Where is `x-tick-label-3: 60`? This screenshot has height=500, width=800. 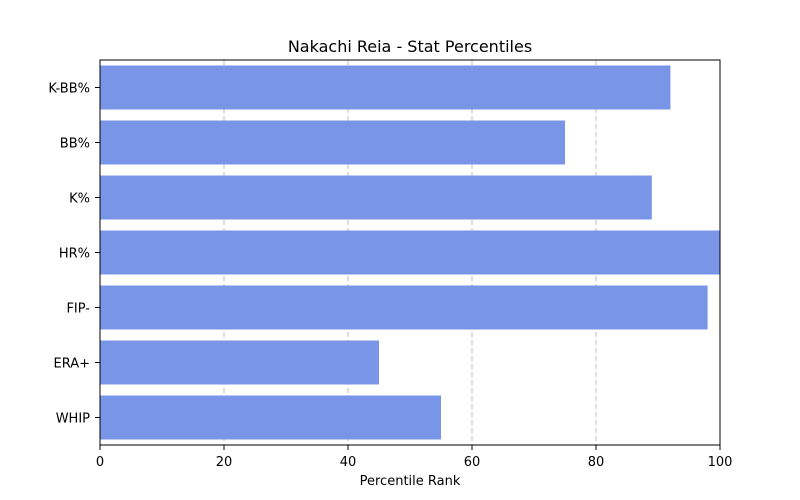 x-tick-label-3: 60 is located at coordinates (472, 462).